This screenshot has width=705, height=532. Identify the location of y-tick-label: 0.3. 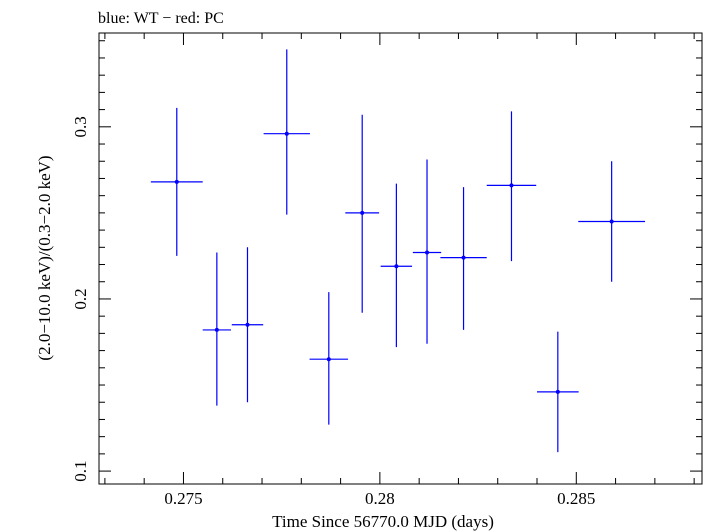
(80, 126).